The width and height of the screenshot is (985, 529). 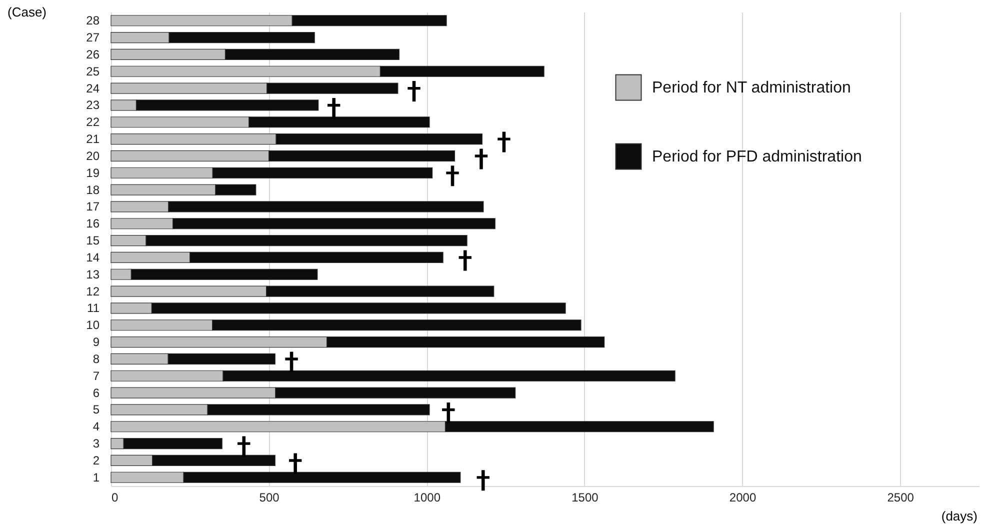 I want to click on y-tick-label: 28, so click(x=93, y=21).